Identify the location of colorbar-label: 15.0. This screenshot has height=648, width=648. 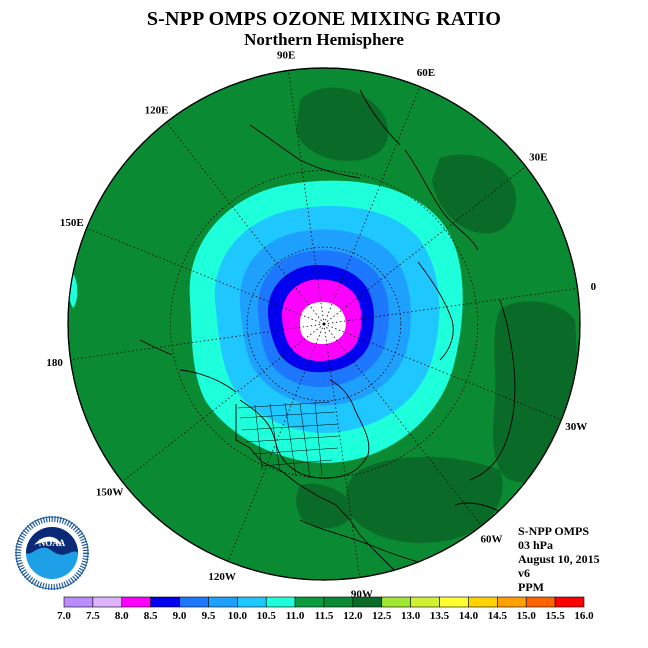
(527, 616).